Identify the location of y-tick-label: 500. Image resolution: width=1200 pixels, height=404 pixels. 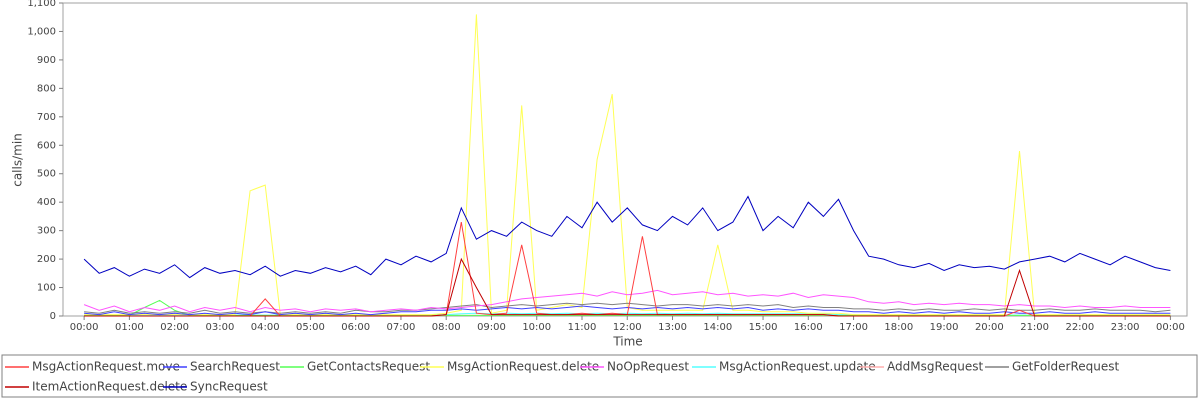
(46, 174).